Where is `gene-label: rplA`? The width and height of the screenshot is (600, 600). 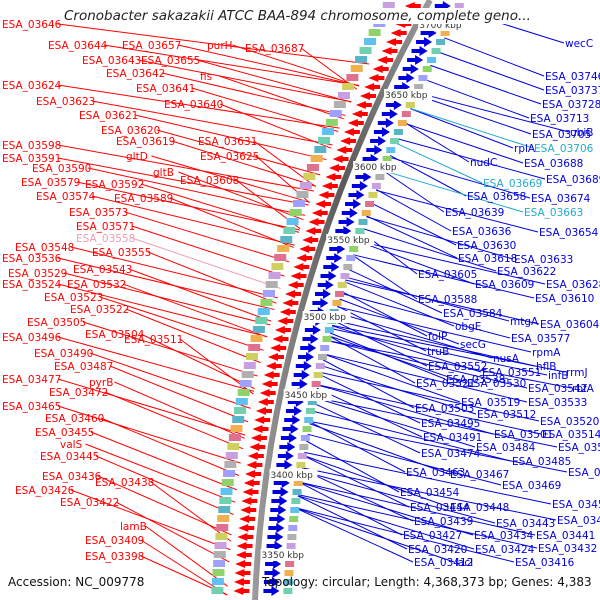 gene-label: rplA is located at coordinates (525, 149).